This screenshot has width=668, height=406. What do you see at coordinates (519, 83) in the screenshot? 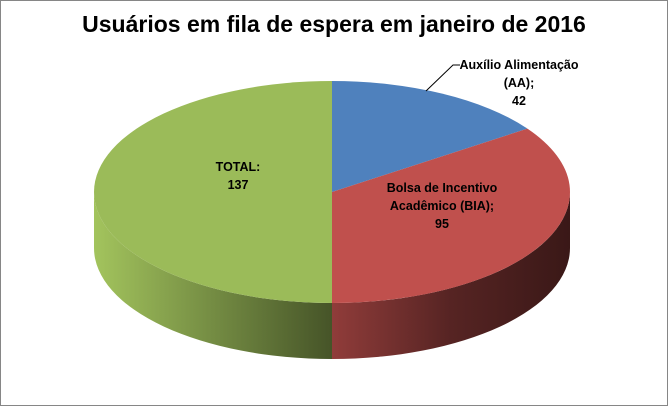
I see `data-label-0: (AA);` at bounding box center [519, 83].